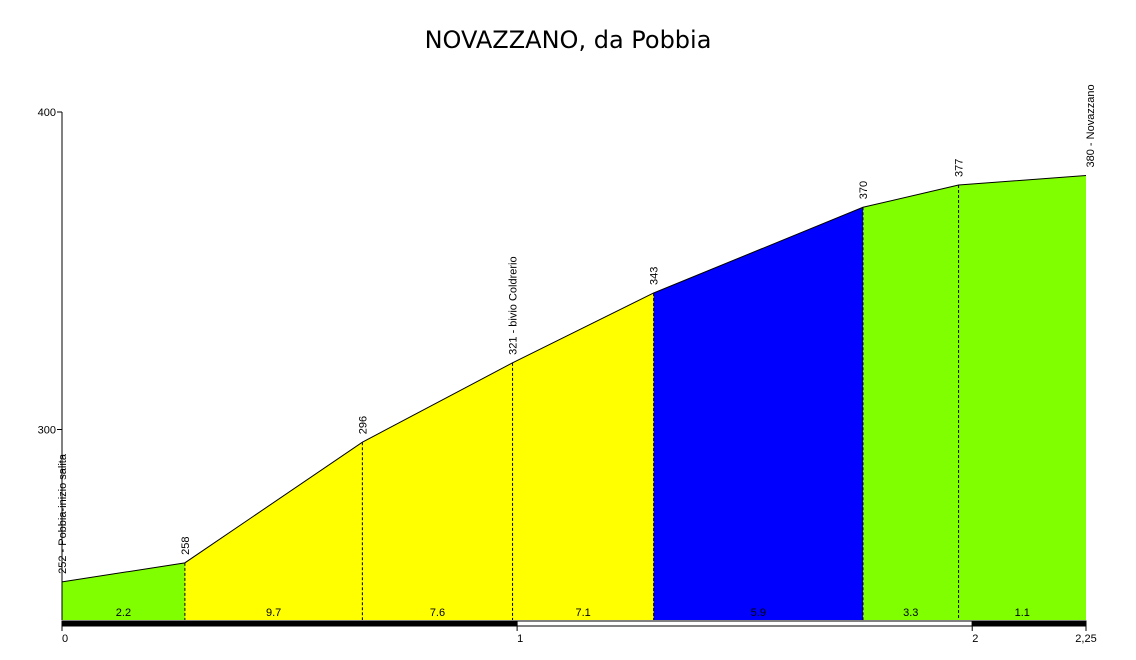  What do you see at coordinates (47, 113) in the screenshot?
I see `y-tick-label-1: 400` at bounding box center [47, 113].